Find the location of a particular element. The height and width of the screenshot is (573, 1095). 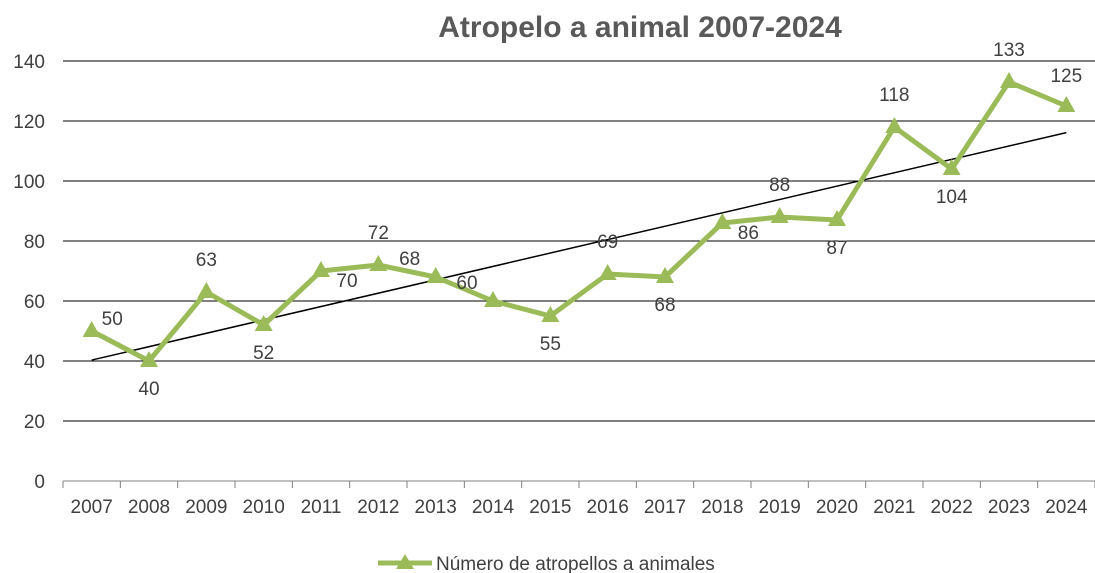

x-tick-label: 2022 is located at coordinates (952, 507).